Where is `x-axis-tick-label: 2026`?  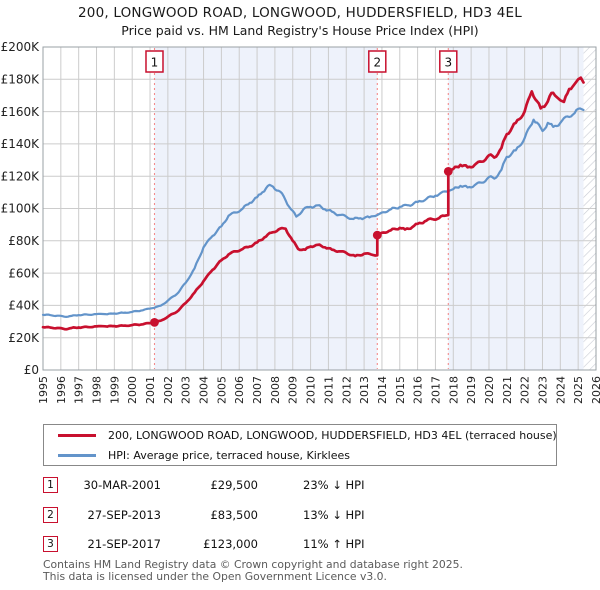
x-axis-tick-label: 2026 is located at coordinates (595, 390).